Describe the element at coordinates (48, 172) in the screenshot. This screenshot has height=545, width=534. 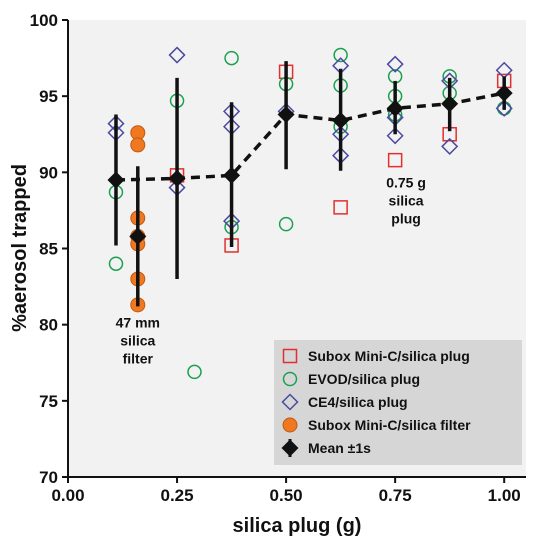
I see `y-tick-label: 90` at that location.